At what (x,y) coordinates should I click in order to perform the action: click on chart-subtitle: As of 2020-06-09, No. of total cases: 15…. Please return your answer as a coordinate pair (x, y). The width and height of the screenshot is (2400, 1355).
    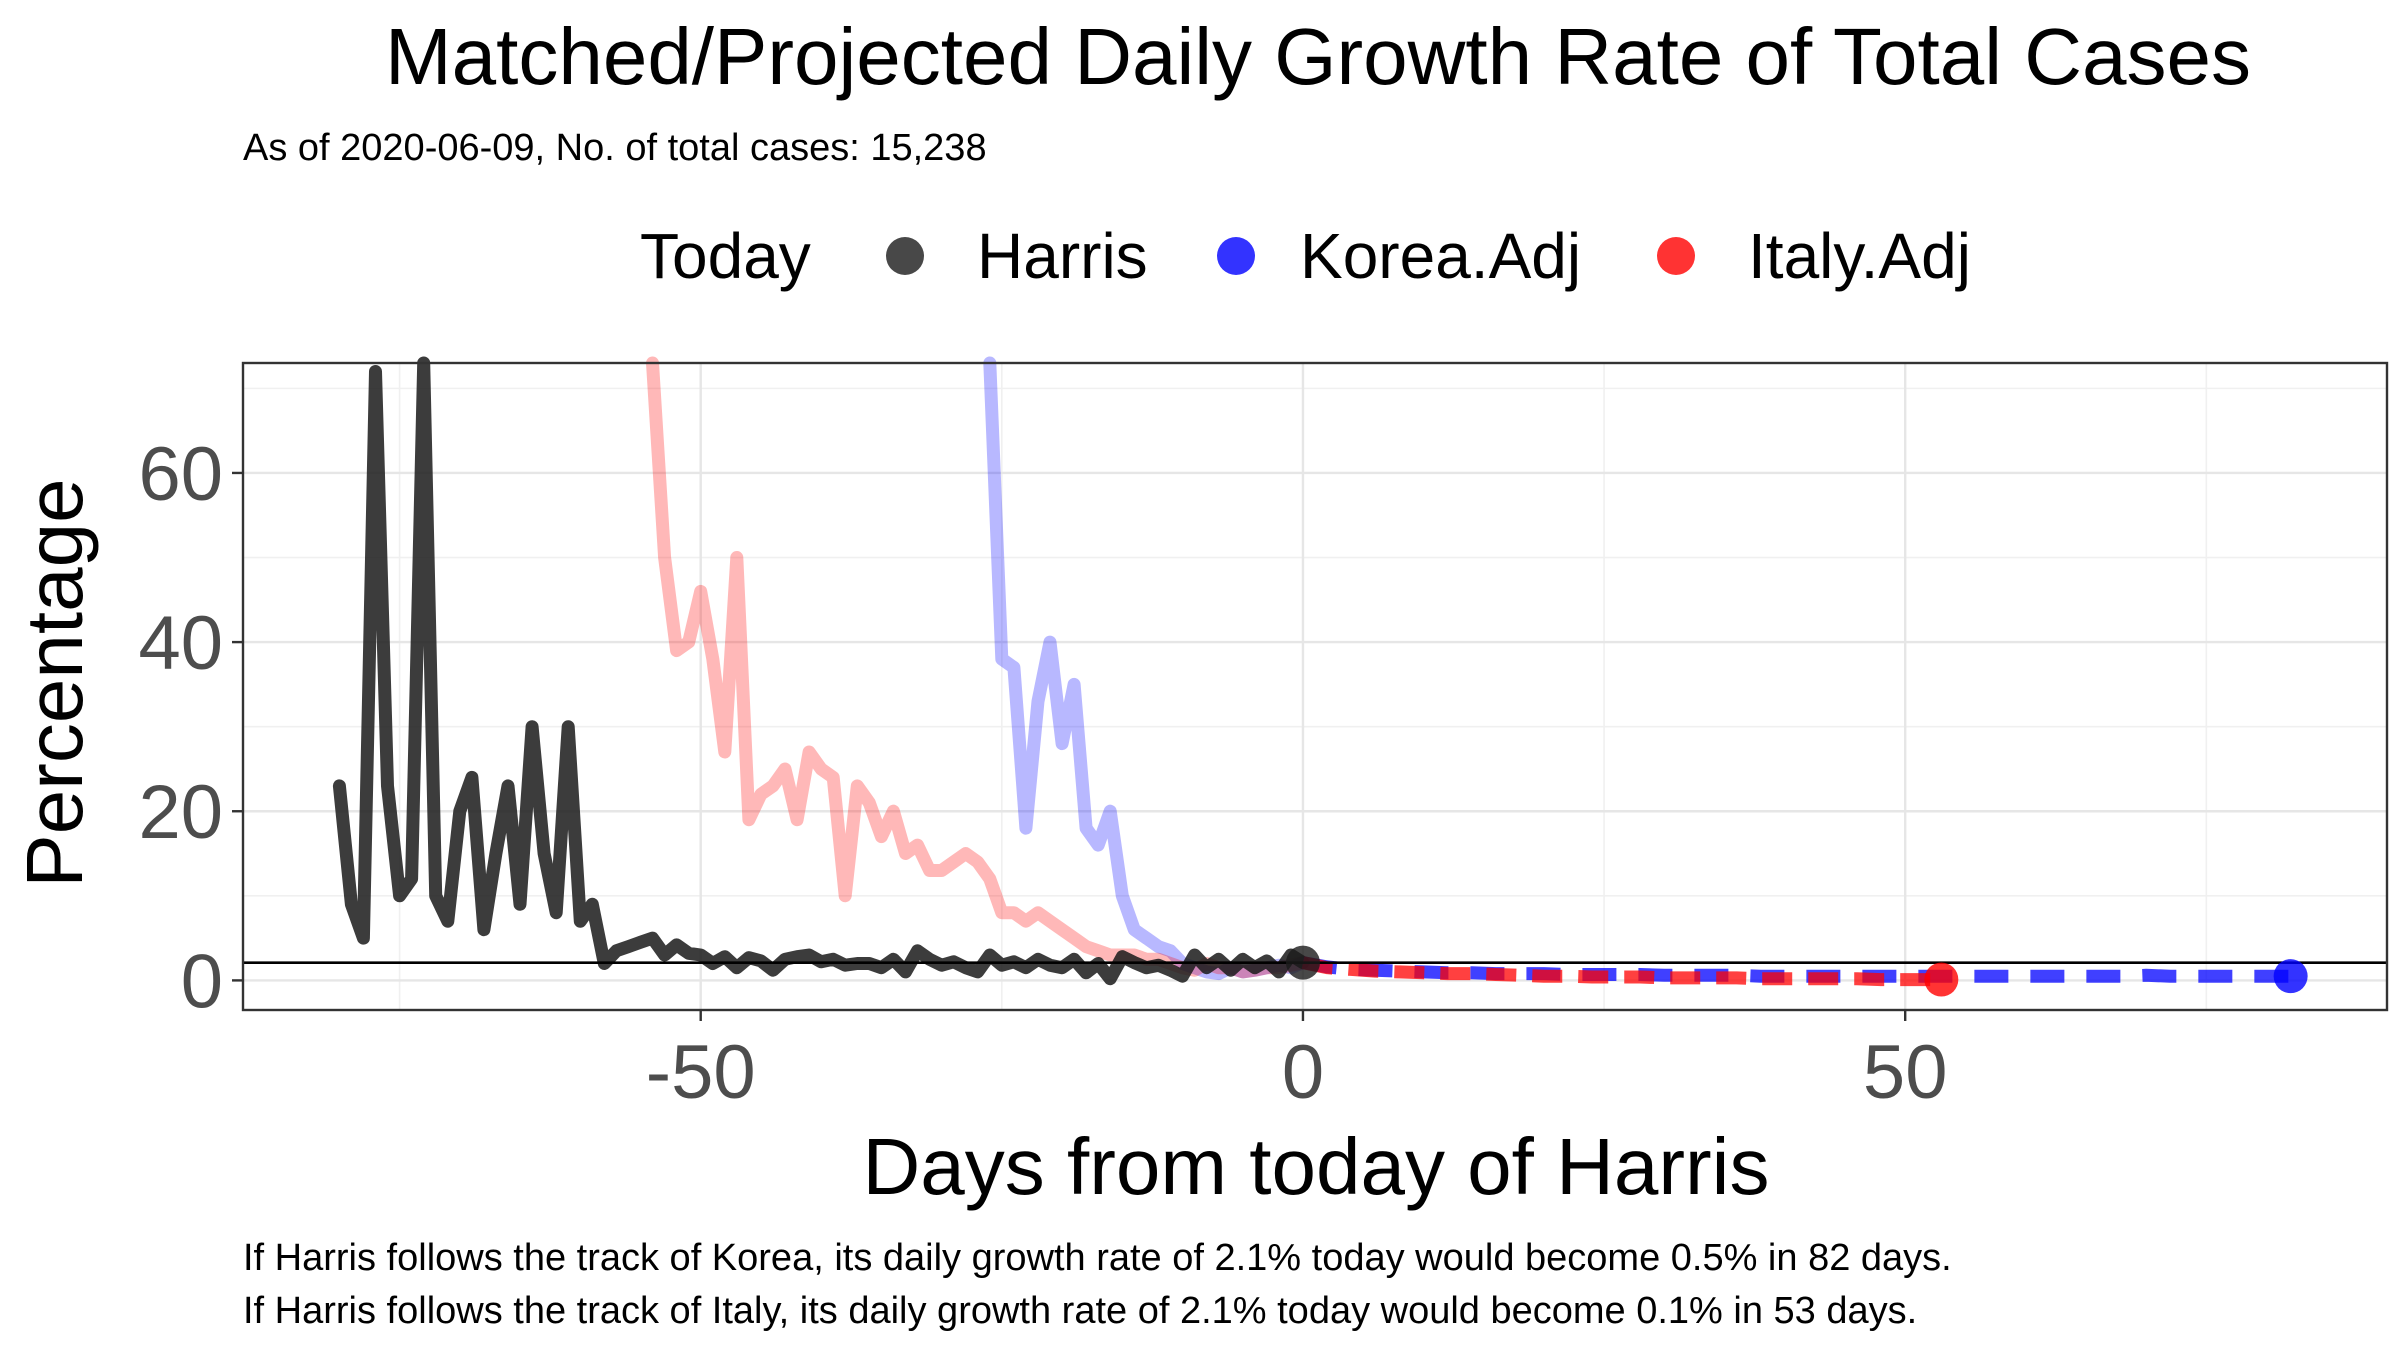
    Looking at the image, I should click on (615, 148).